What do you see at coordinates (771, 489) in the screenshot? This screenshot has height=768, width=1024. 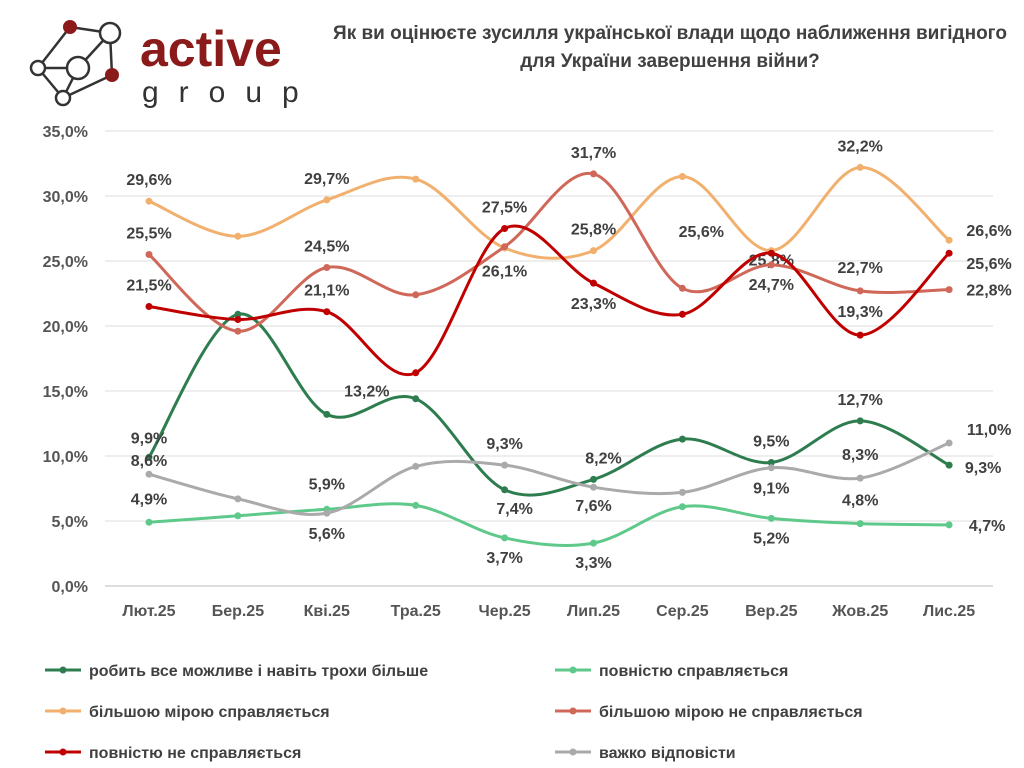 I see `data-label: 9,1%` at bounding box center [771, 489].